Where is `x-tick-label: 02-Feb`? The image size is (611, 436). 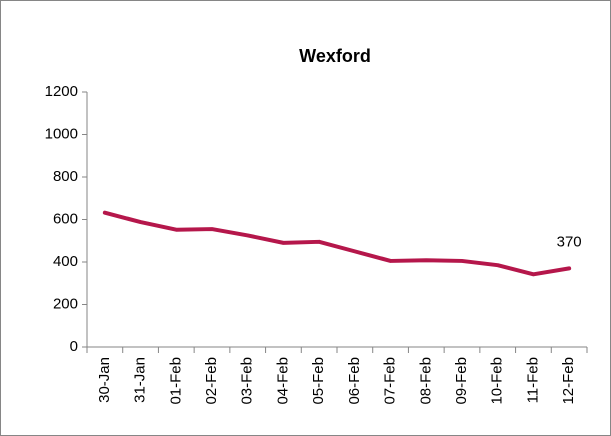 x-tick-label: 02-Feb is located at coordinates (211, 381).